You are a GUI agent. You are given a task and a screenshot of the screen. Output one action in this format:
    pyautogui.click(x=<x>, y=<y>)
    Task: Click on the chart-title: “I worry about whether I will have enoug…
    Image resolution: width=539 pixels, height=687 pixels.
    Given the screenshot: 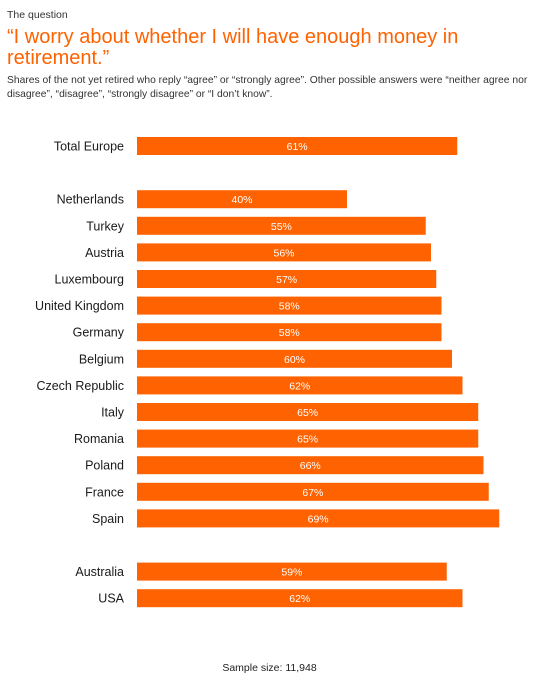 What is the action you would take?
    pyautogui.click(x=233, y=47)
    